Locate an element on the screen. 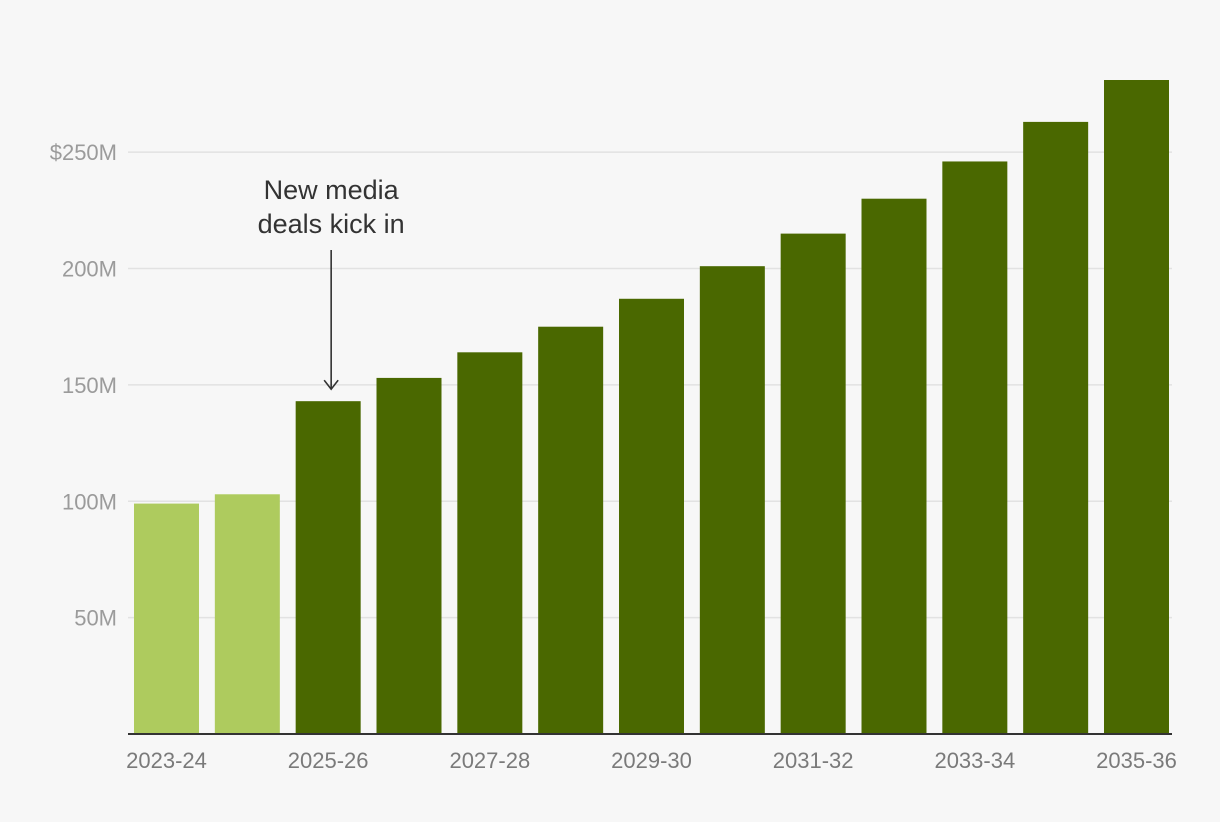 This screenshot has height=822, width=1220. y-tick-label: 150M is located at coordinates (89, 385).